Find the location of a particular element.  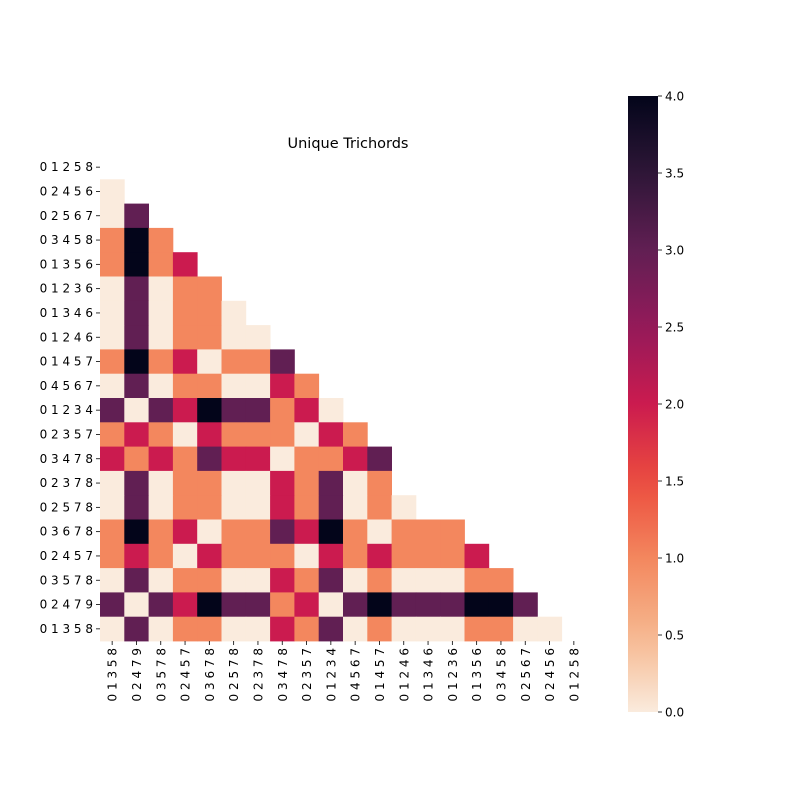

colorbar-tick-label: 0.0 is located at coordinates (674, 713).